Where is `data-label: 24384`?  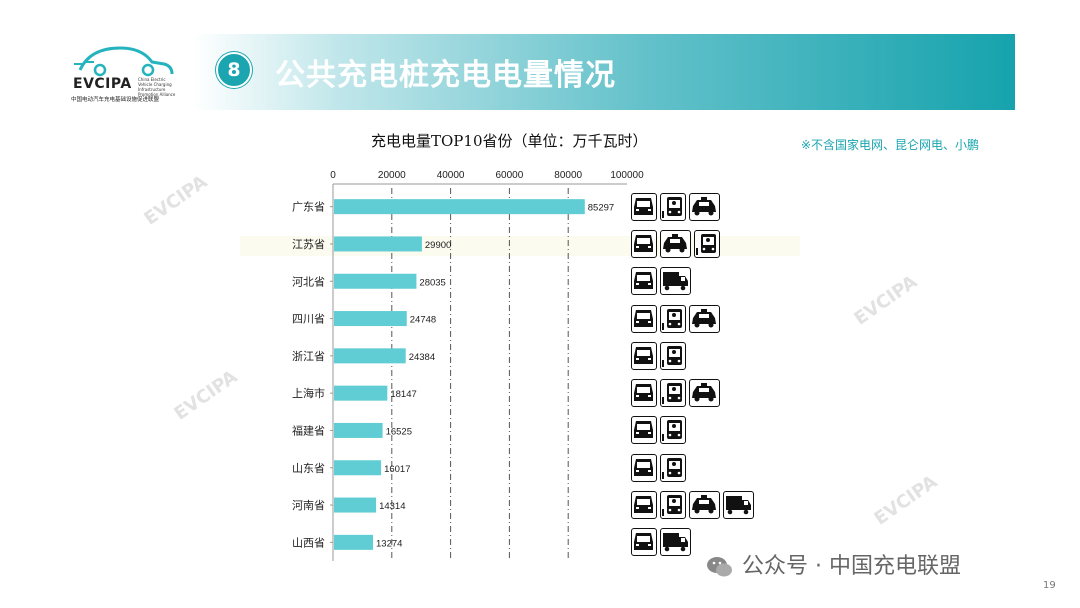
data-label: 24384 is located at coordinates (422, 357).